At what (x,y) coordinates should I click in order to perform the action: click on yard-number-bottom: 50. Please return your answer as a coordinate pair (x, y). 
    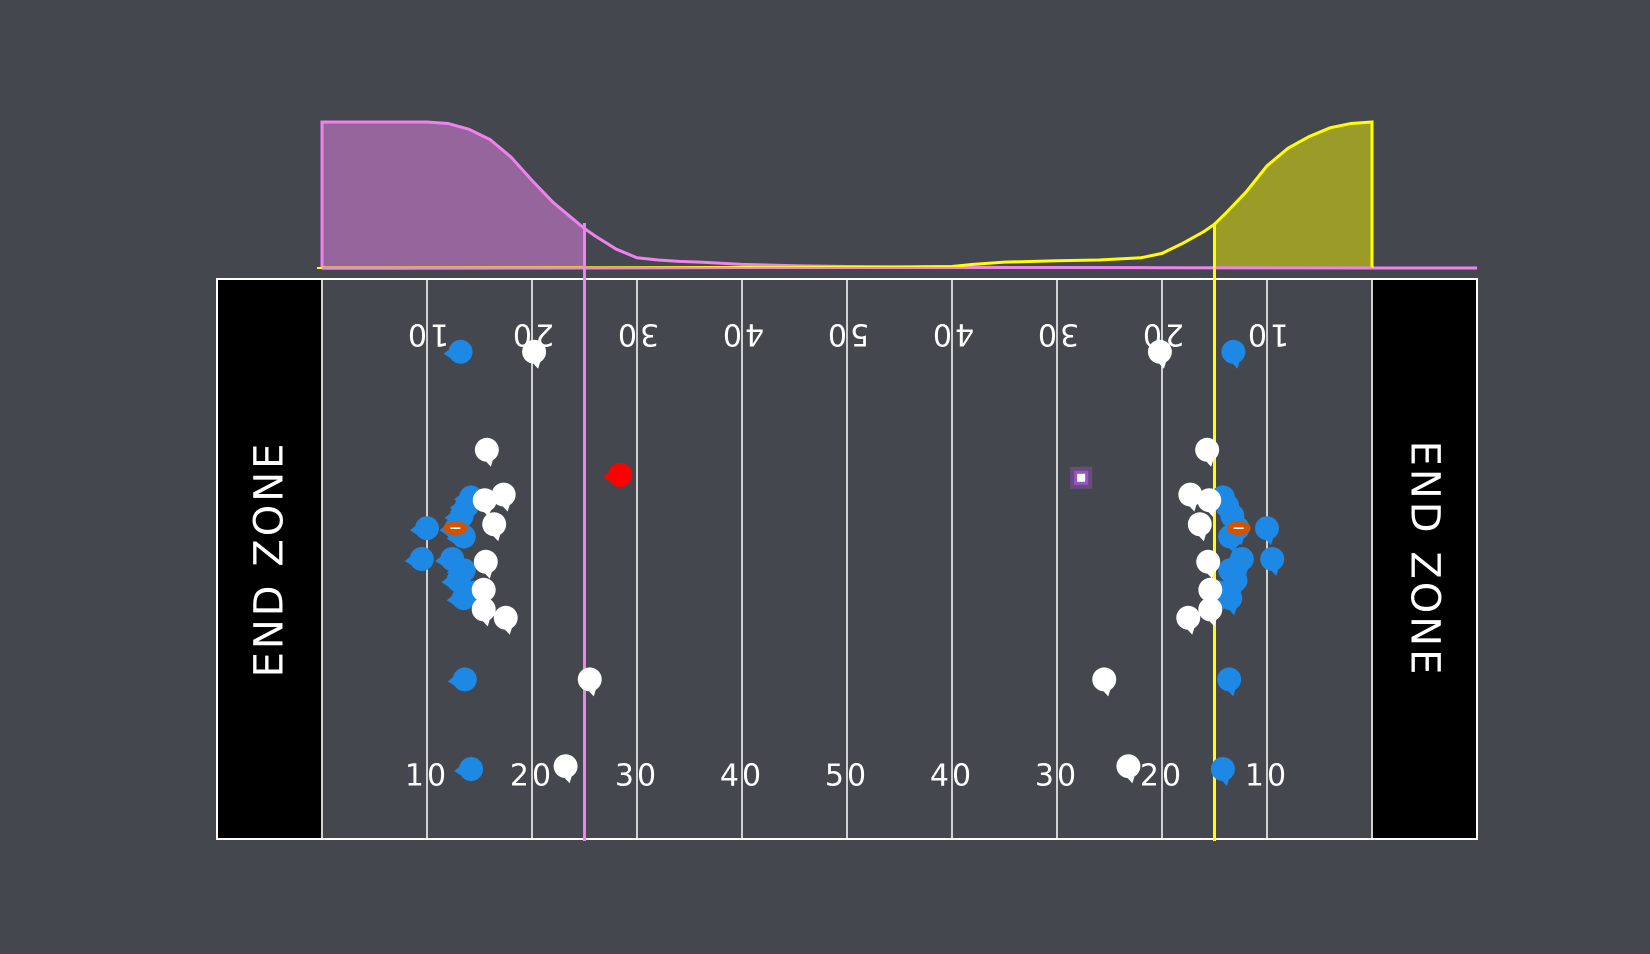
    Looking at the image, I should click on (847, 776).